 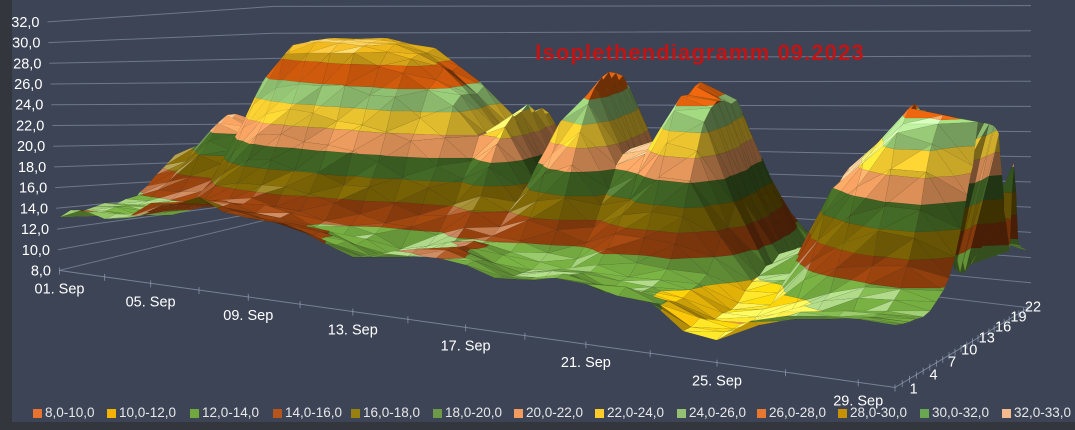 What do you see at coordinates (34, 209) in the screenshot?
I see `svg-text: 14,0` at bounding box center [34, 209].